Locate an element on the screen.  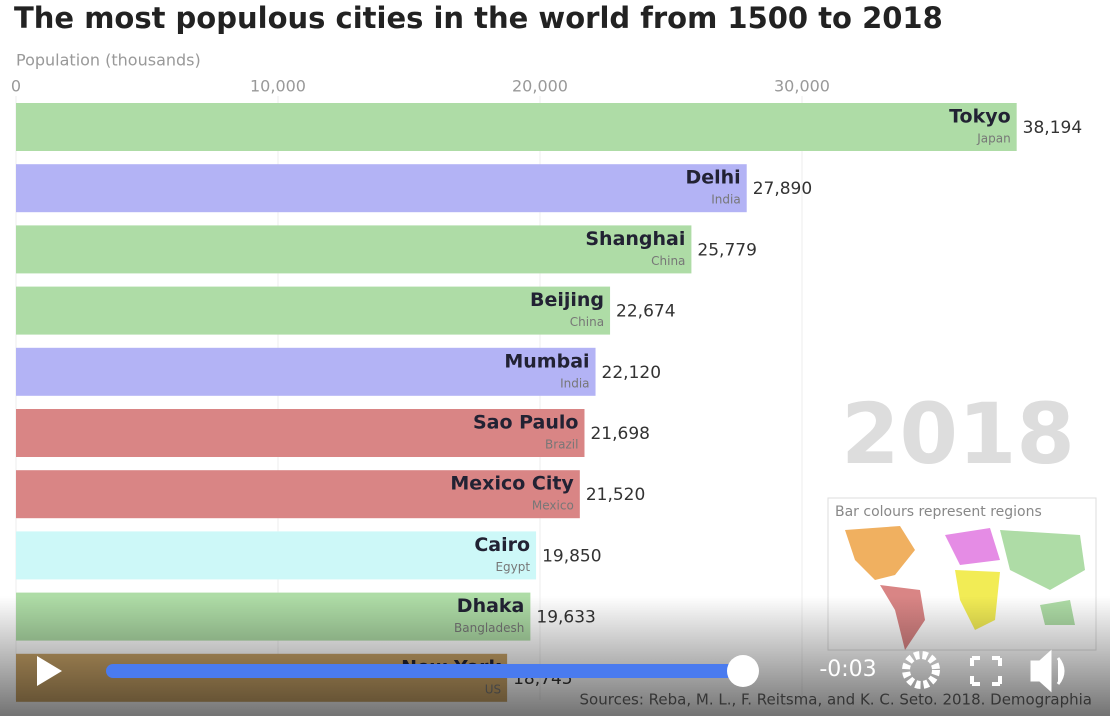
country-label: Brazil is located at coordinates (562, 445).